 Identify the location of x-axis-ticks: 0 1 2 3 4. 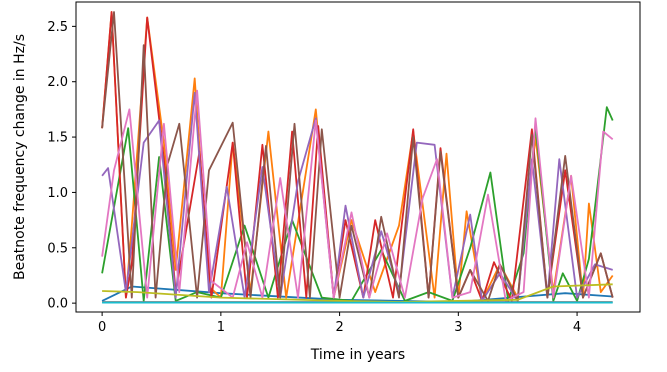
(339, 323).